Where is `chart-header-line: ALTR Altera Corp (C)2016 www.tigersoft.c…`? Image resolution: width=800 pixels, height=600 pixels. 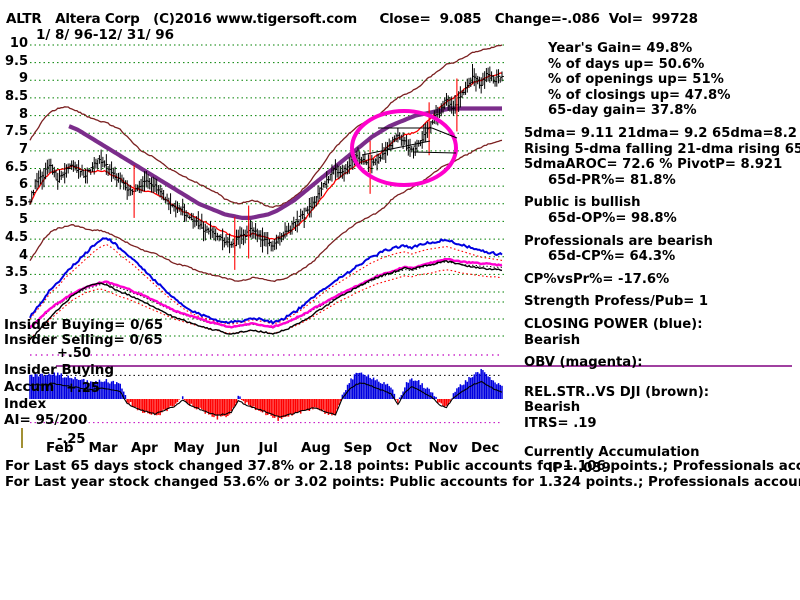
chart-header-line: ALTR Altera Corp (C)2016 www.tigersoft.c… is located at coordinates (352, 19).